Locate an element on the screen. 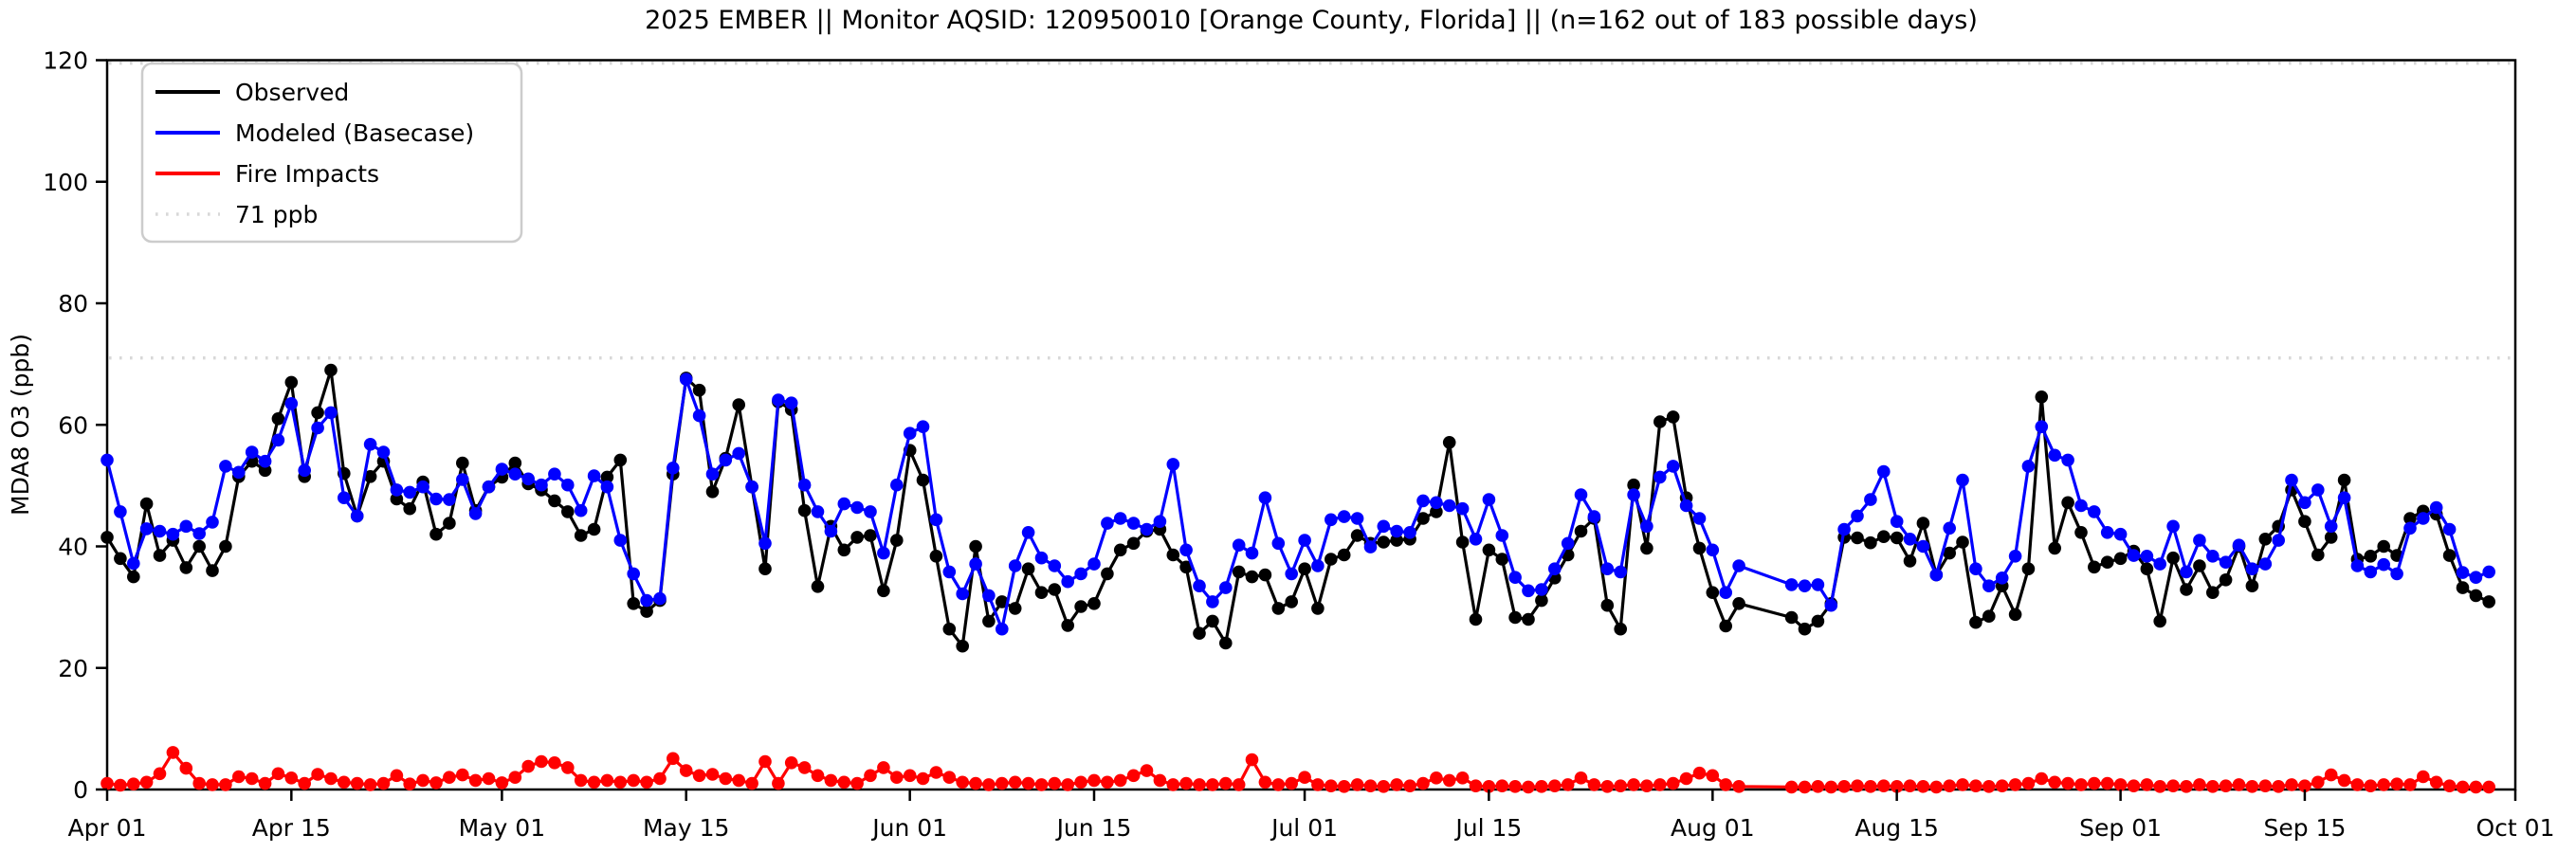 The width and height of the screenshot is (2576, 853). y-tick-label: 100 is located at coordinates (65, 182).